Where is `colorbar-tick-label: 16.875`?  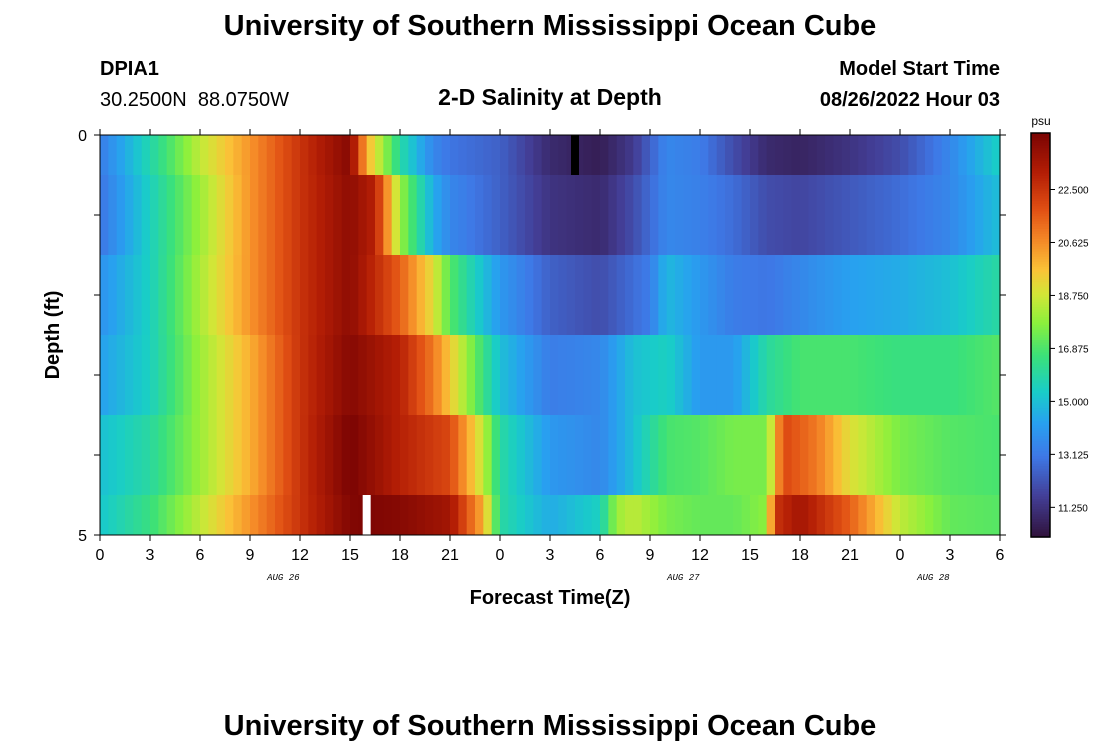 colorbar-tick-label: 16.875 is located at coordinates (1073, 349).